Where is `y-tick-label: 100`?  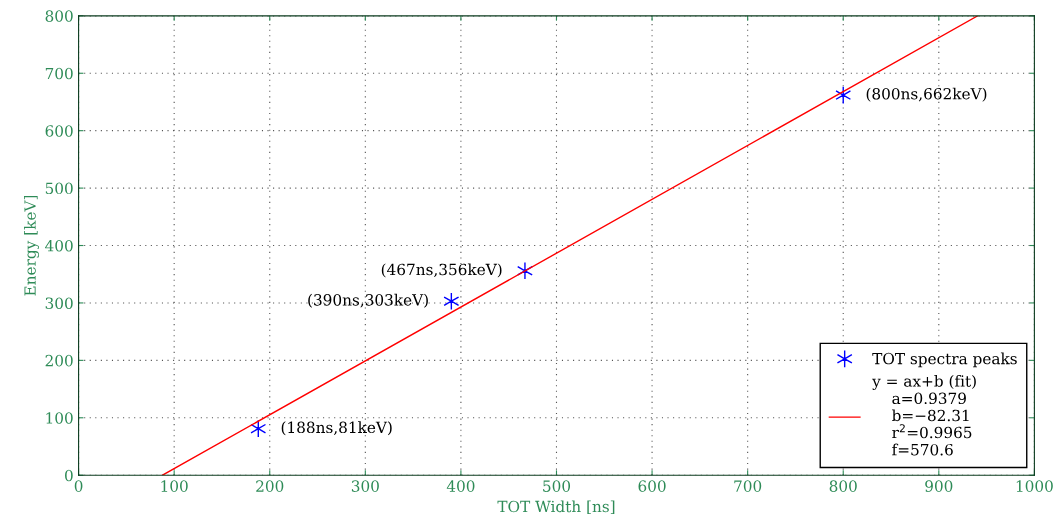 y-tick-label: 100 is located at coordinates (59, 418).